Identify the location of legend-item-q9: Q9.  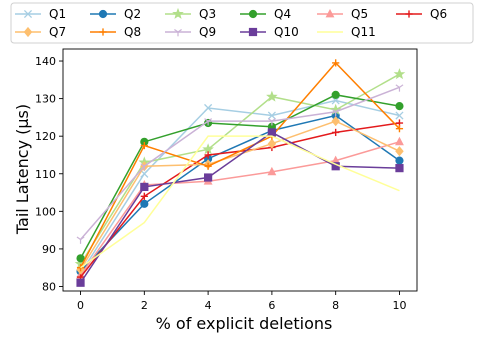
(190, 32).